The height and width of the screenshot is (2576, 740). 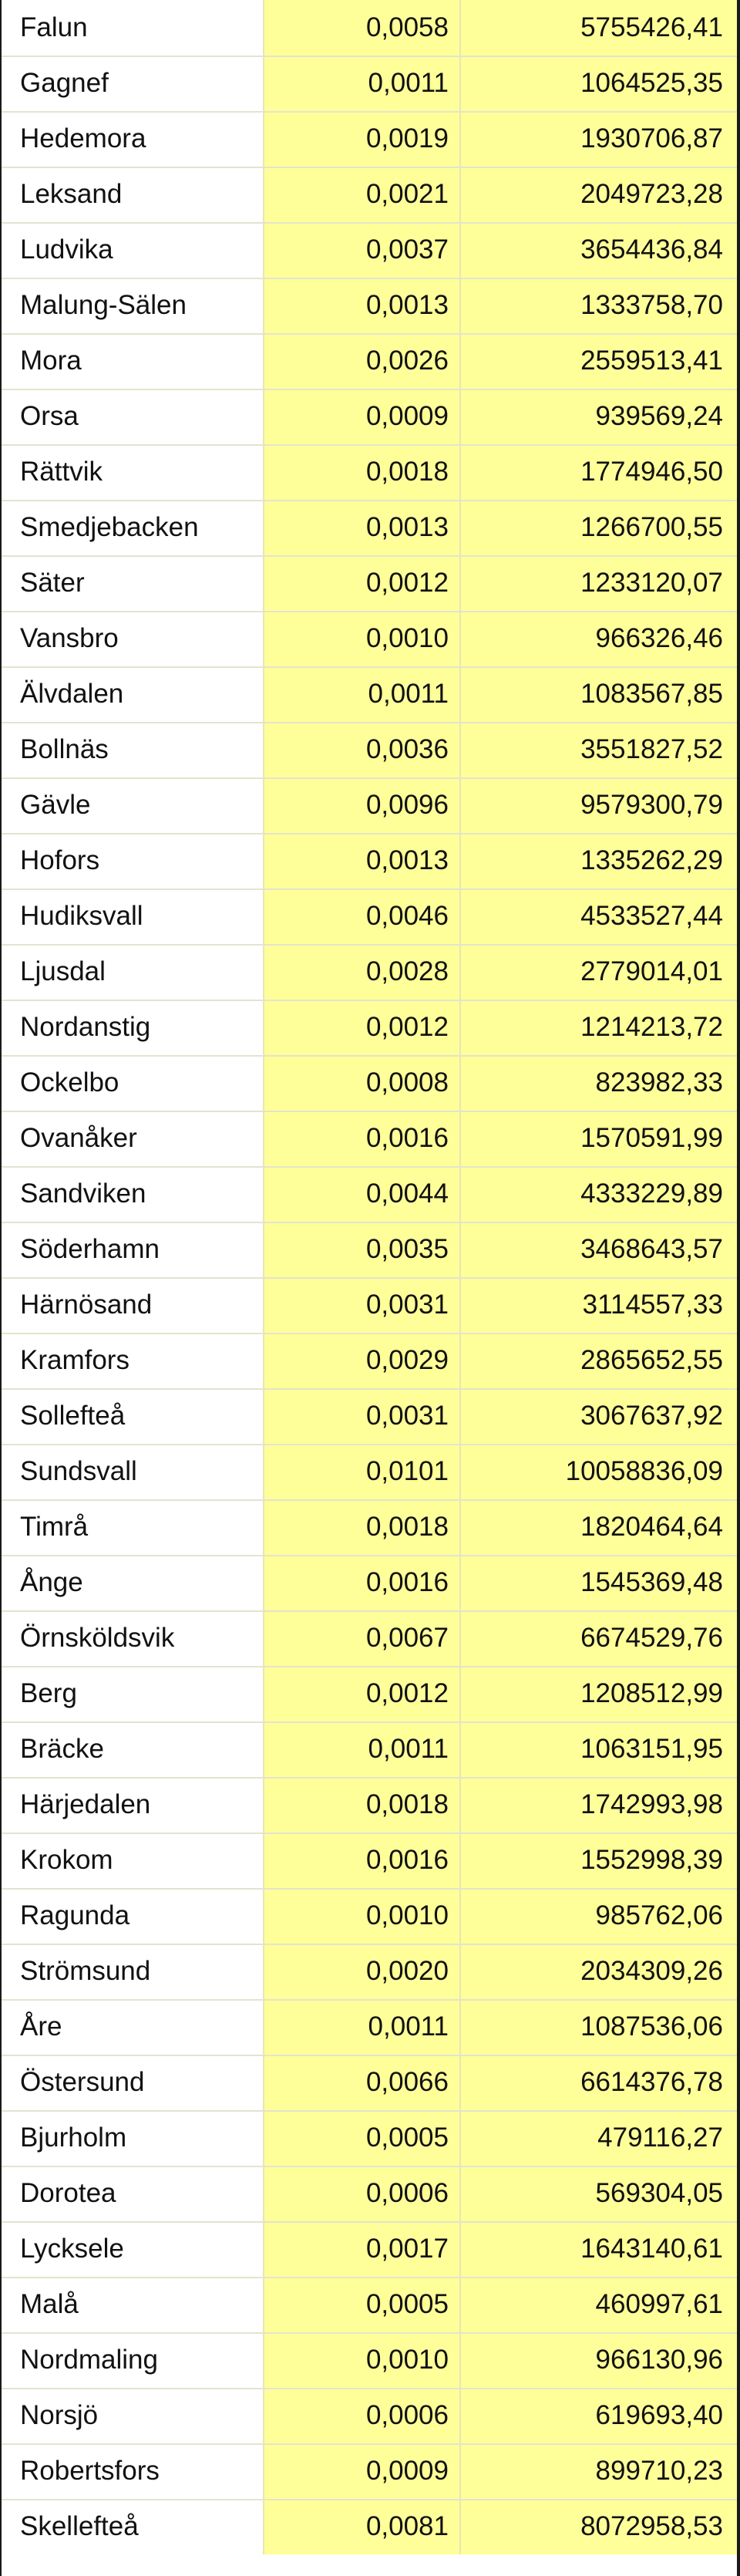 What do you see at coordinates (133, 1305) in the screenshot?
I see `municipality-name-cell: Härnösand` at bounding box center [133, 1305].